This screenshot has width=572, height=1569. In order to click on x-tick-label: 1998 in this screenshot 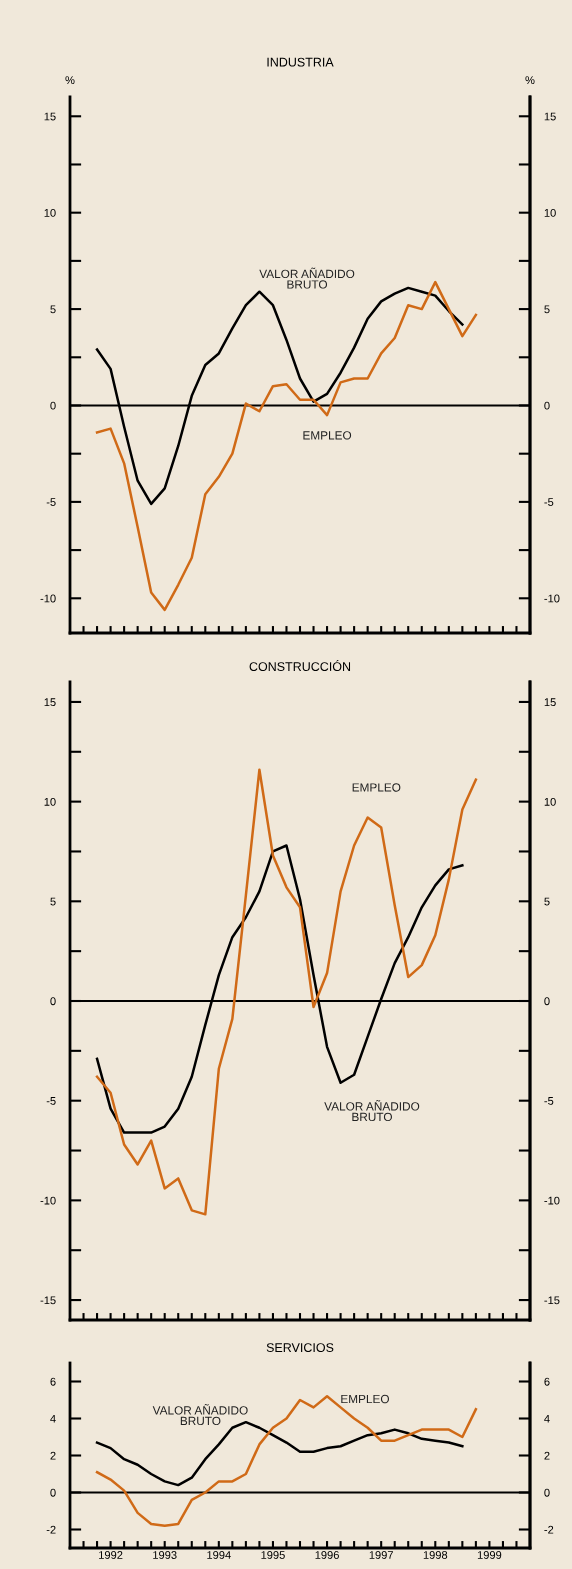, I will do `click(435, 1555)`.